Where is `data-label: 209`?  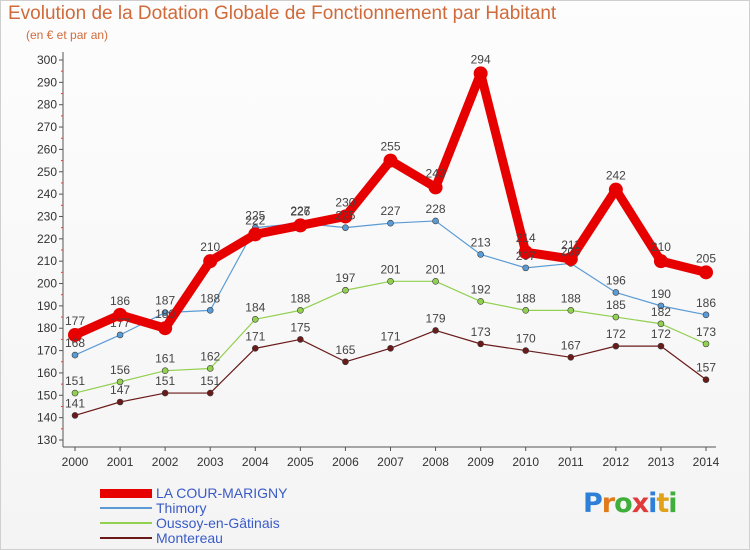 data-label: 209 is located at coordinates (571, 251).